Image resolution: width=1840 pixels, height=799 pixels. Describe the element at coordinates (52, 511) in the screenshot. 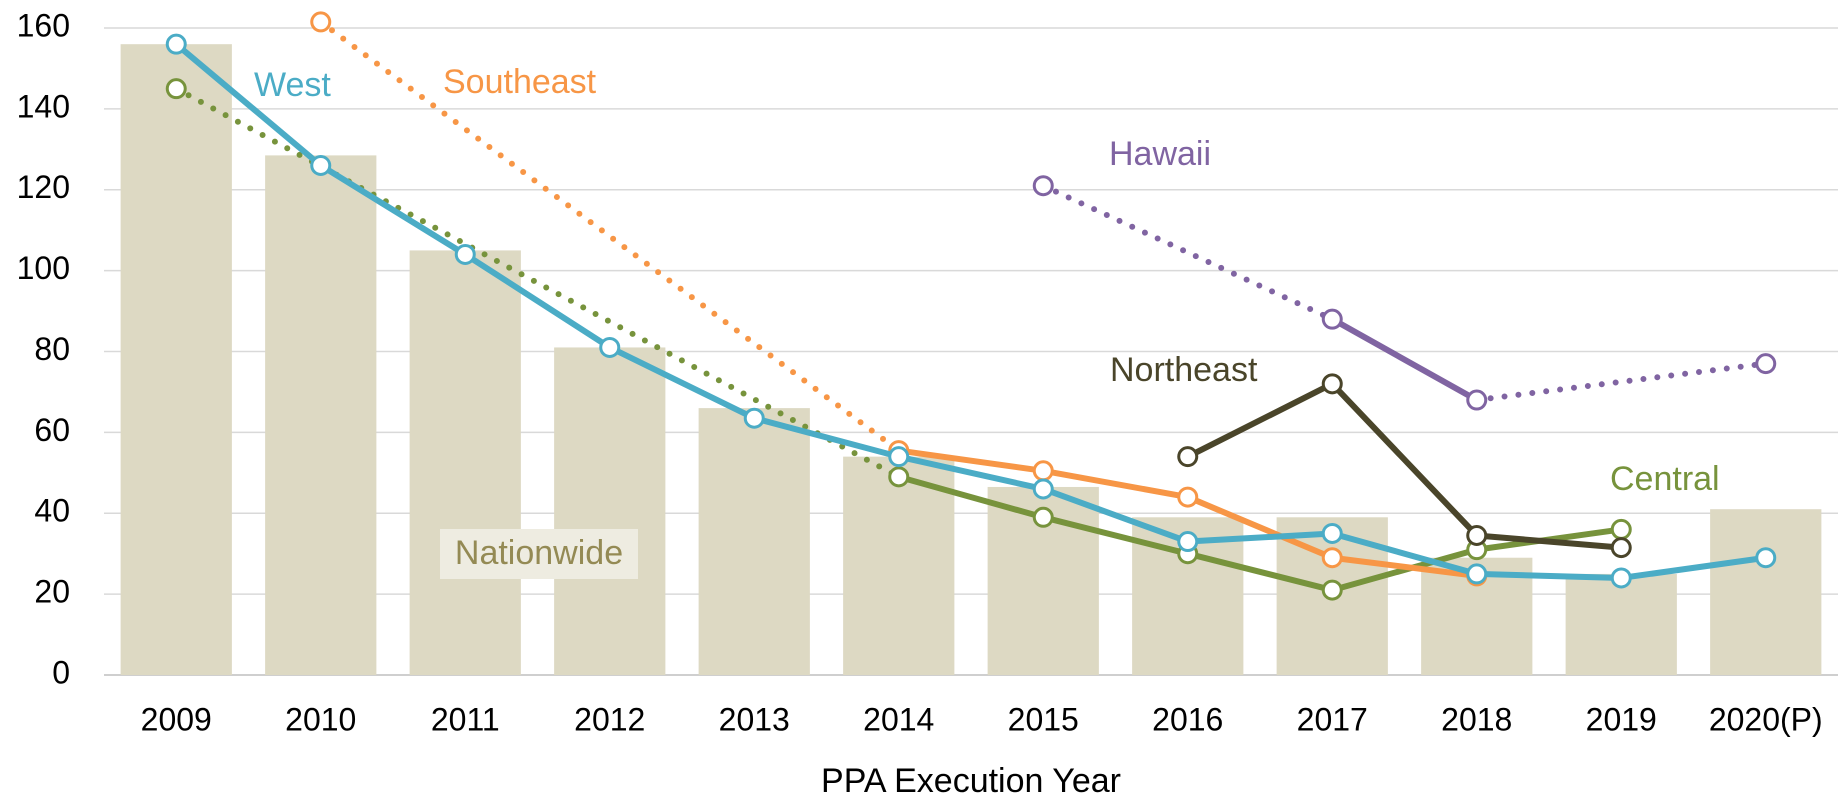

I see `y-tick-label: 40` at that location.